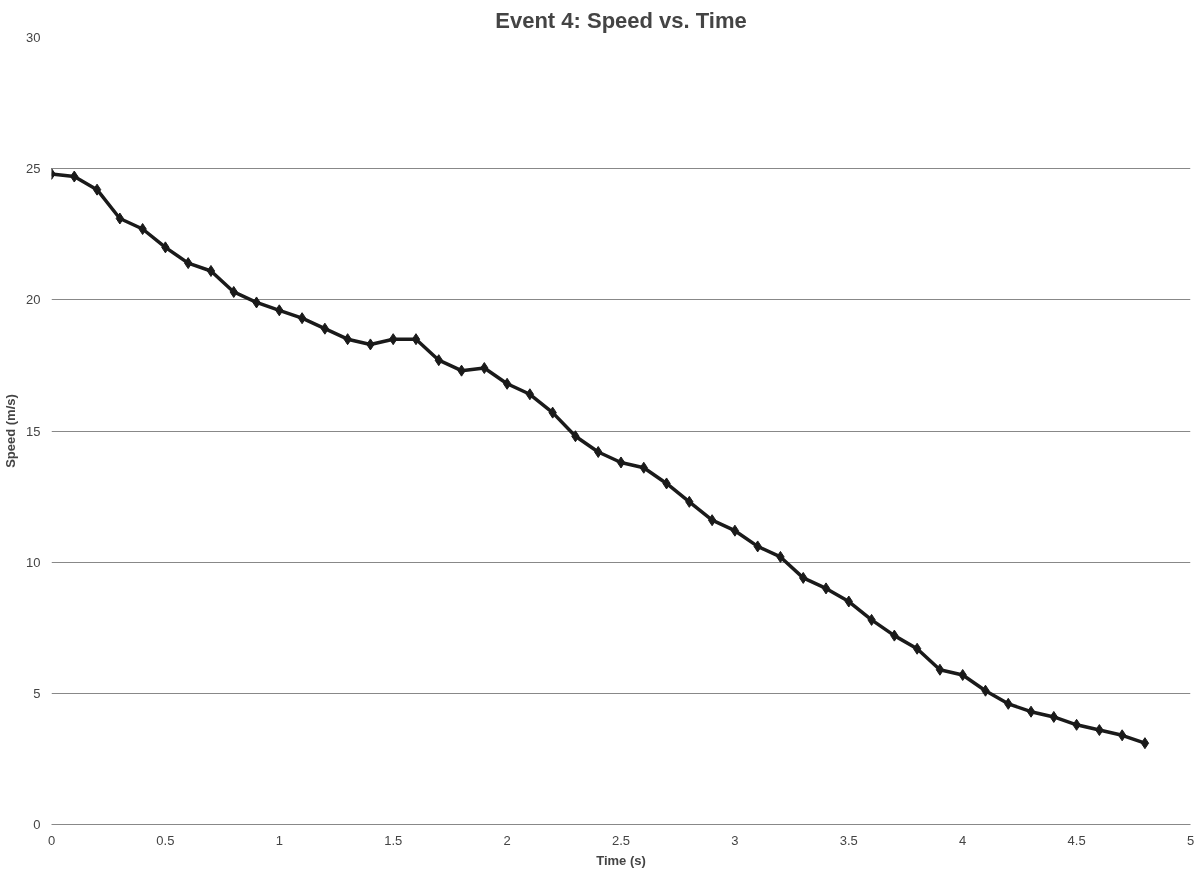 The width and height of the screenshot is (1203, 878). What do you see at coordinates (51, 840) in the screenshot?
I see `x-tick-label: 0` at bounding box center [51, 840].